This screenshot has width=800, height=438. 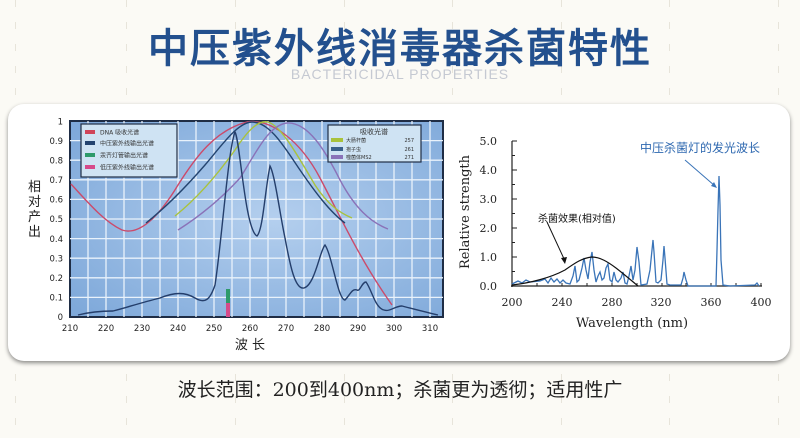 What do you see at coordinates (127, 144) in the screenshot?
I see `legend-medium-pressure-label: 中压紫外线输出光谱` at bounding box center [127, 144].